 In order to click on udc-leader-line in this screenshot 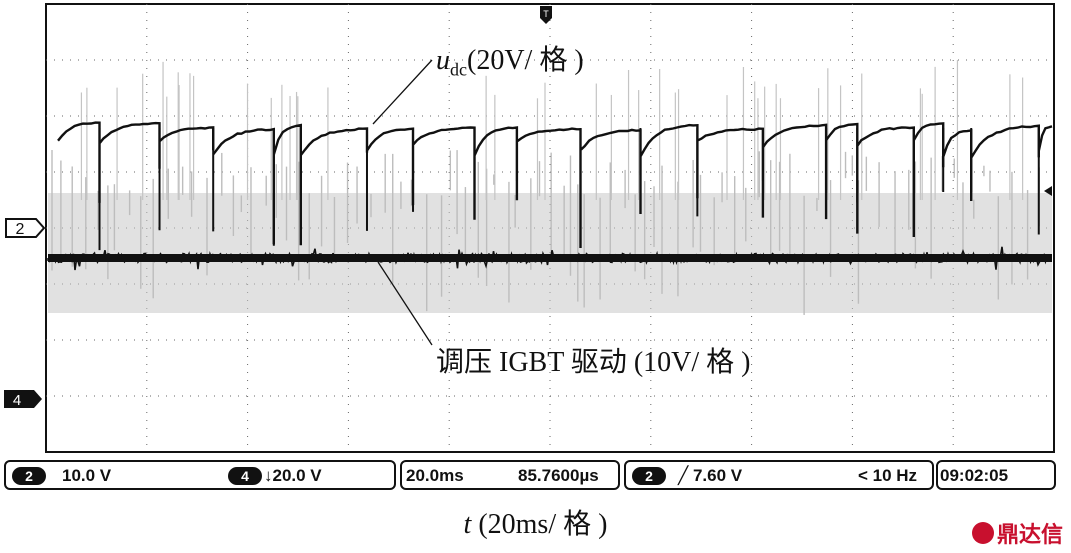, I will do `click(402, 92)`.